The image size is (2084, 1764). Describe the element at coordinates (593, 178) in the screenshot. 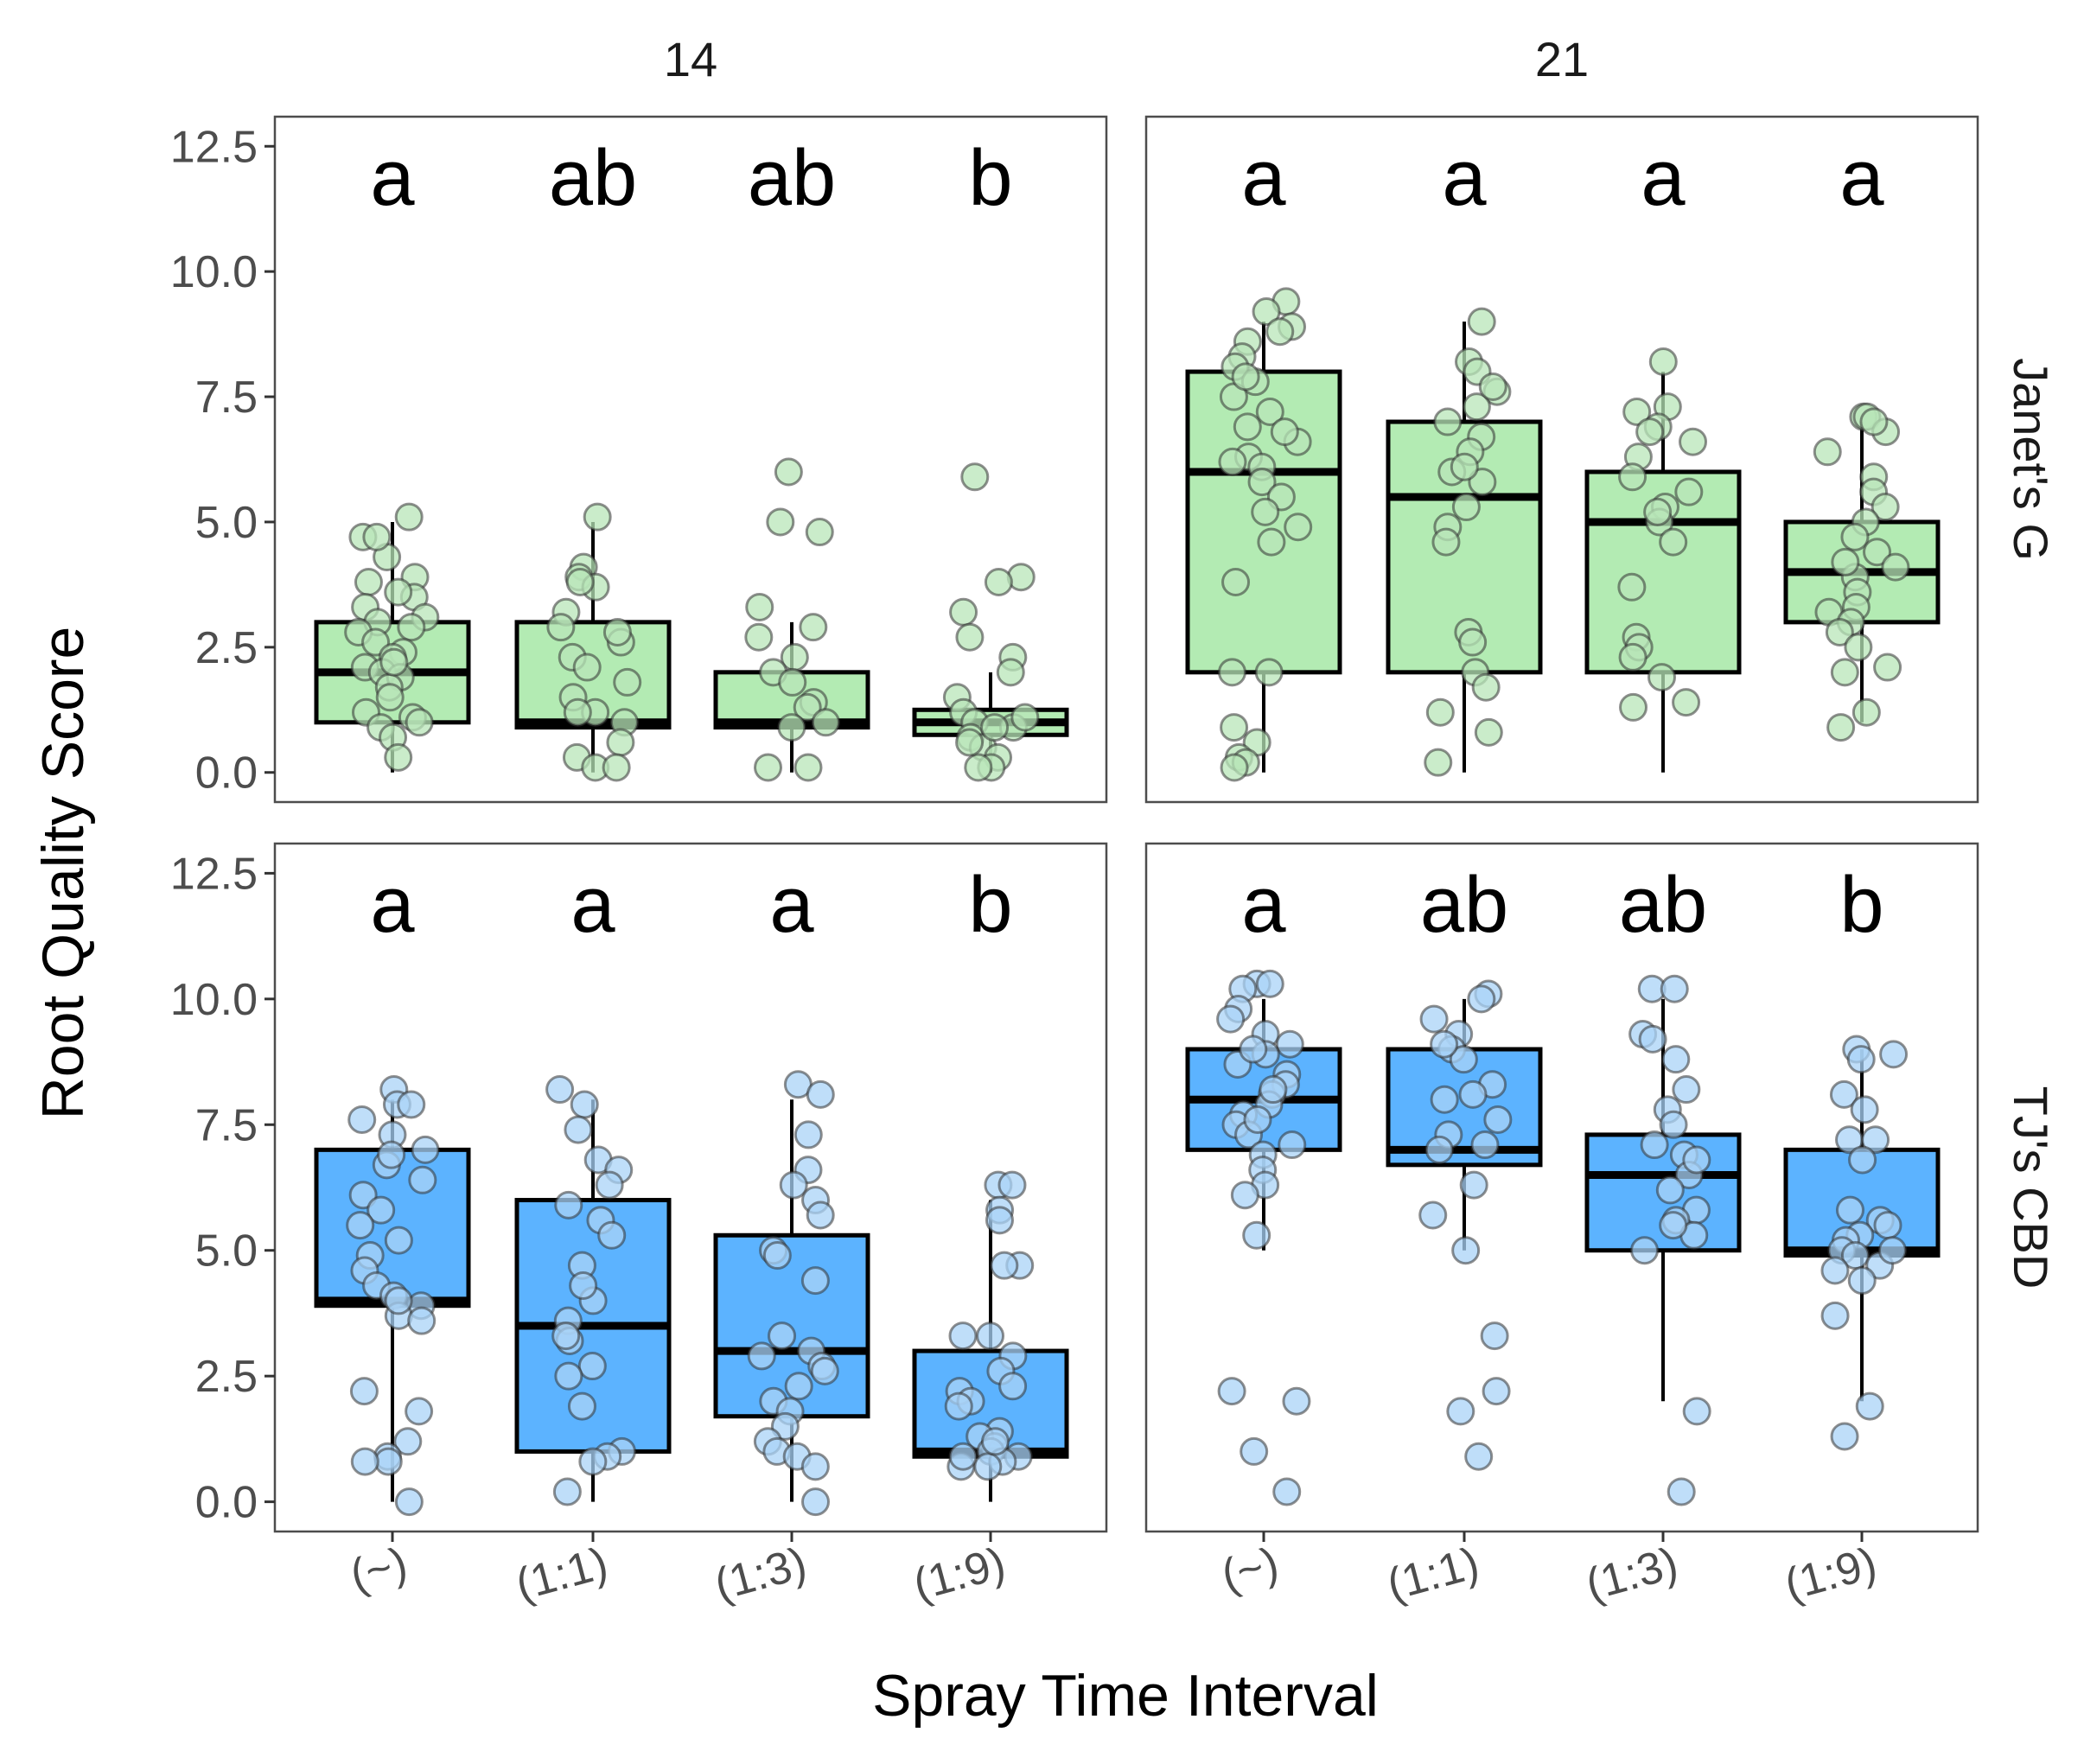

I see `significance-letter: ab` at that location.